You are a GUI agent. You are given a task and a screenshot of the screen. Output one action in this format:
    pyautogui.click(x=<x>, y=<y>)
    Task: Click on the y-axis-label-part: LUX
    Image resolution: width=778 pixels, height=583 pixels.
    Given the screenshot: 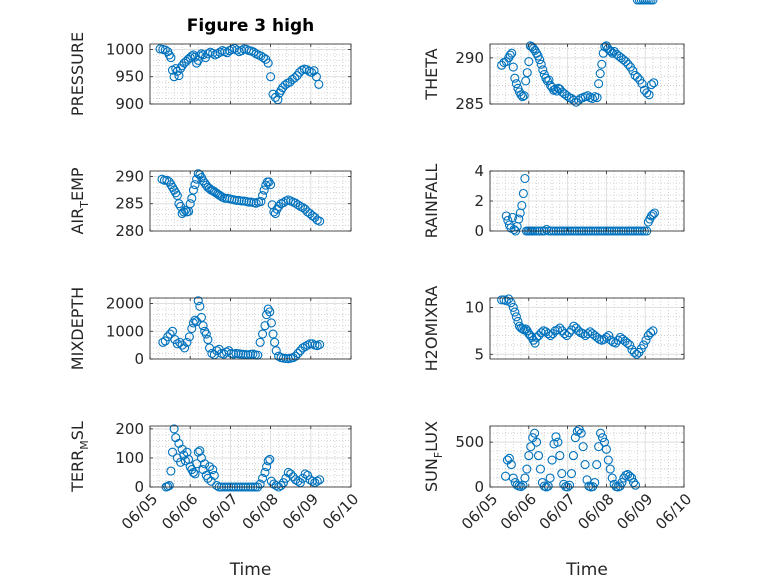 What is the action you would take?
    pyautogui.click(x=431, y=436)
    